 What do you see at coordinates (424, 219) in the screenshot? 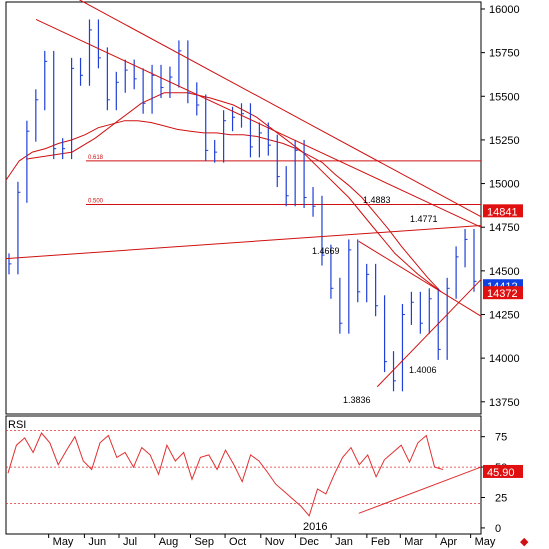
I see `price-annotation: 1.4771` at bounding box center [424, 219].